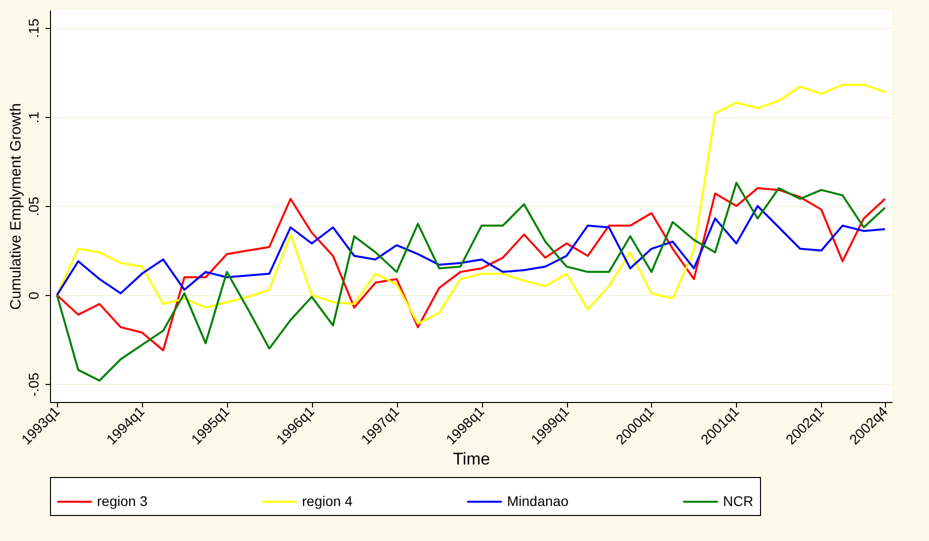 This screenshot has height=541, width=929. What do you see at coordinates (538, 500) in the screenshot?
I see `legend-label: Mindanao` at bounding box center [538, 500].